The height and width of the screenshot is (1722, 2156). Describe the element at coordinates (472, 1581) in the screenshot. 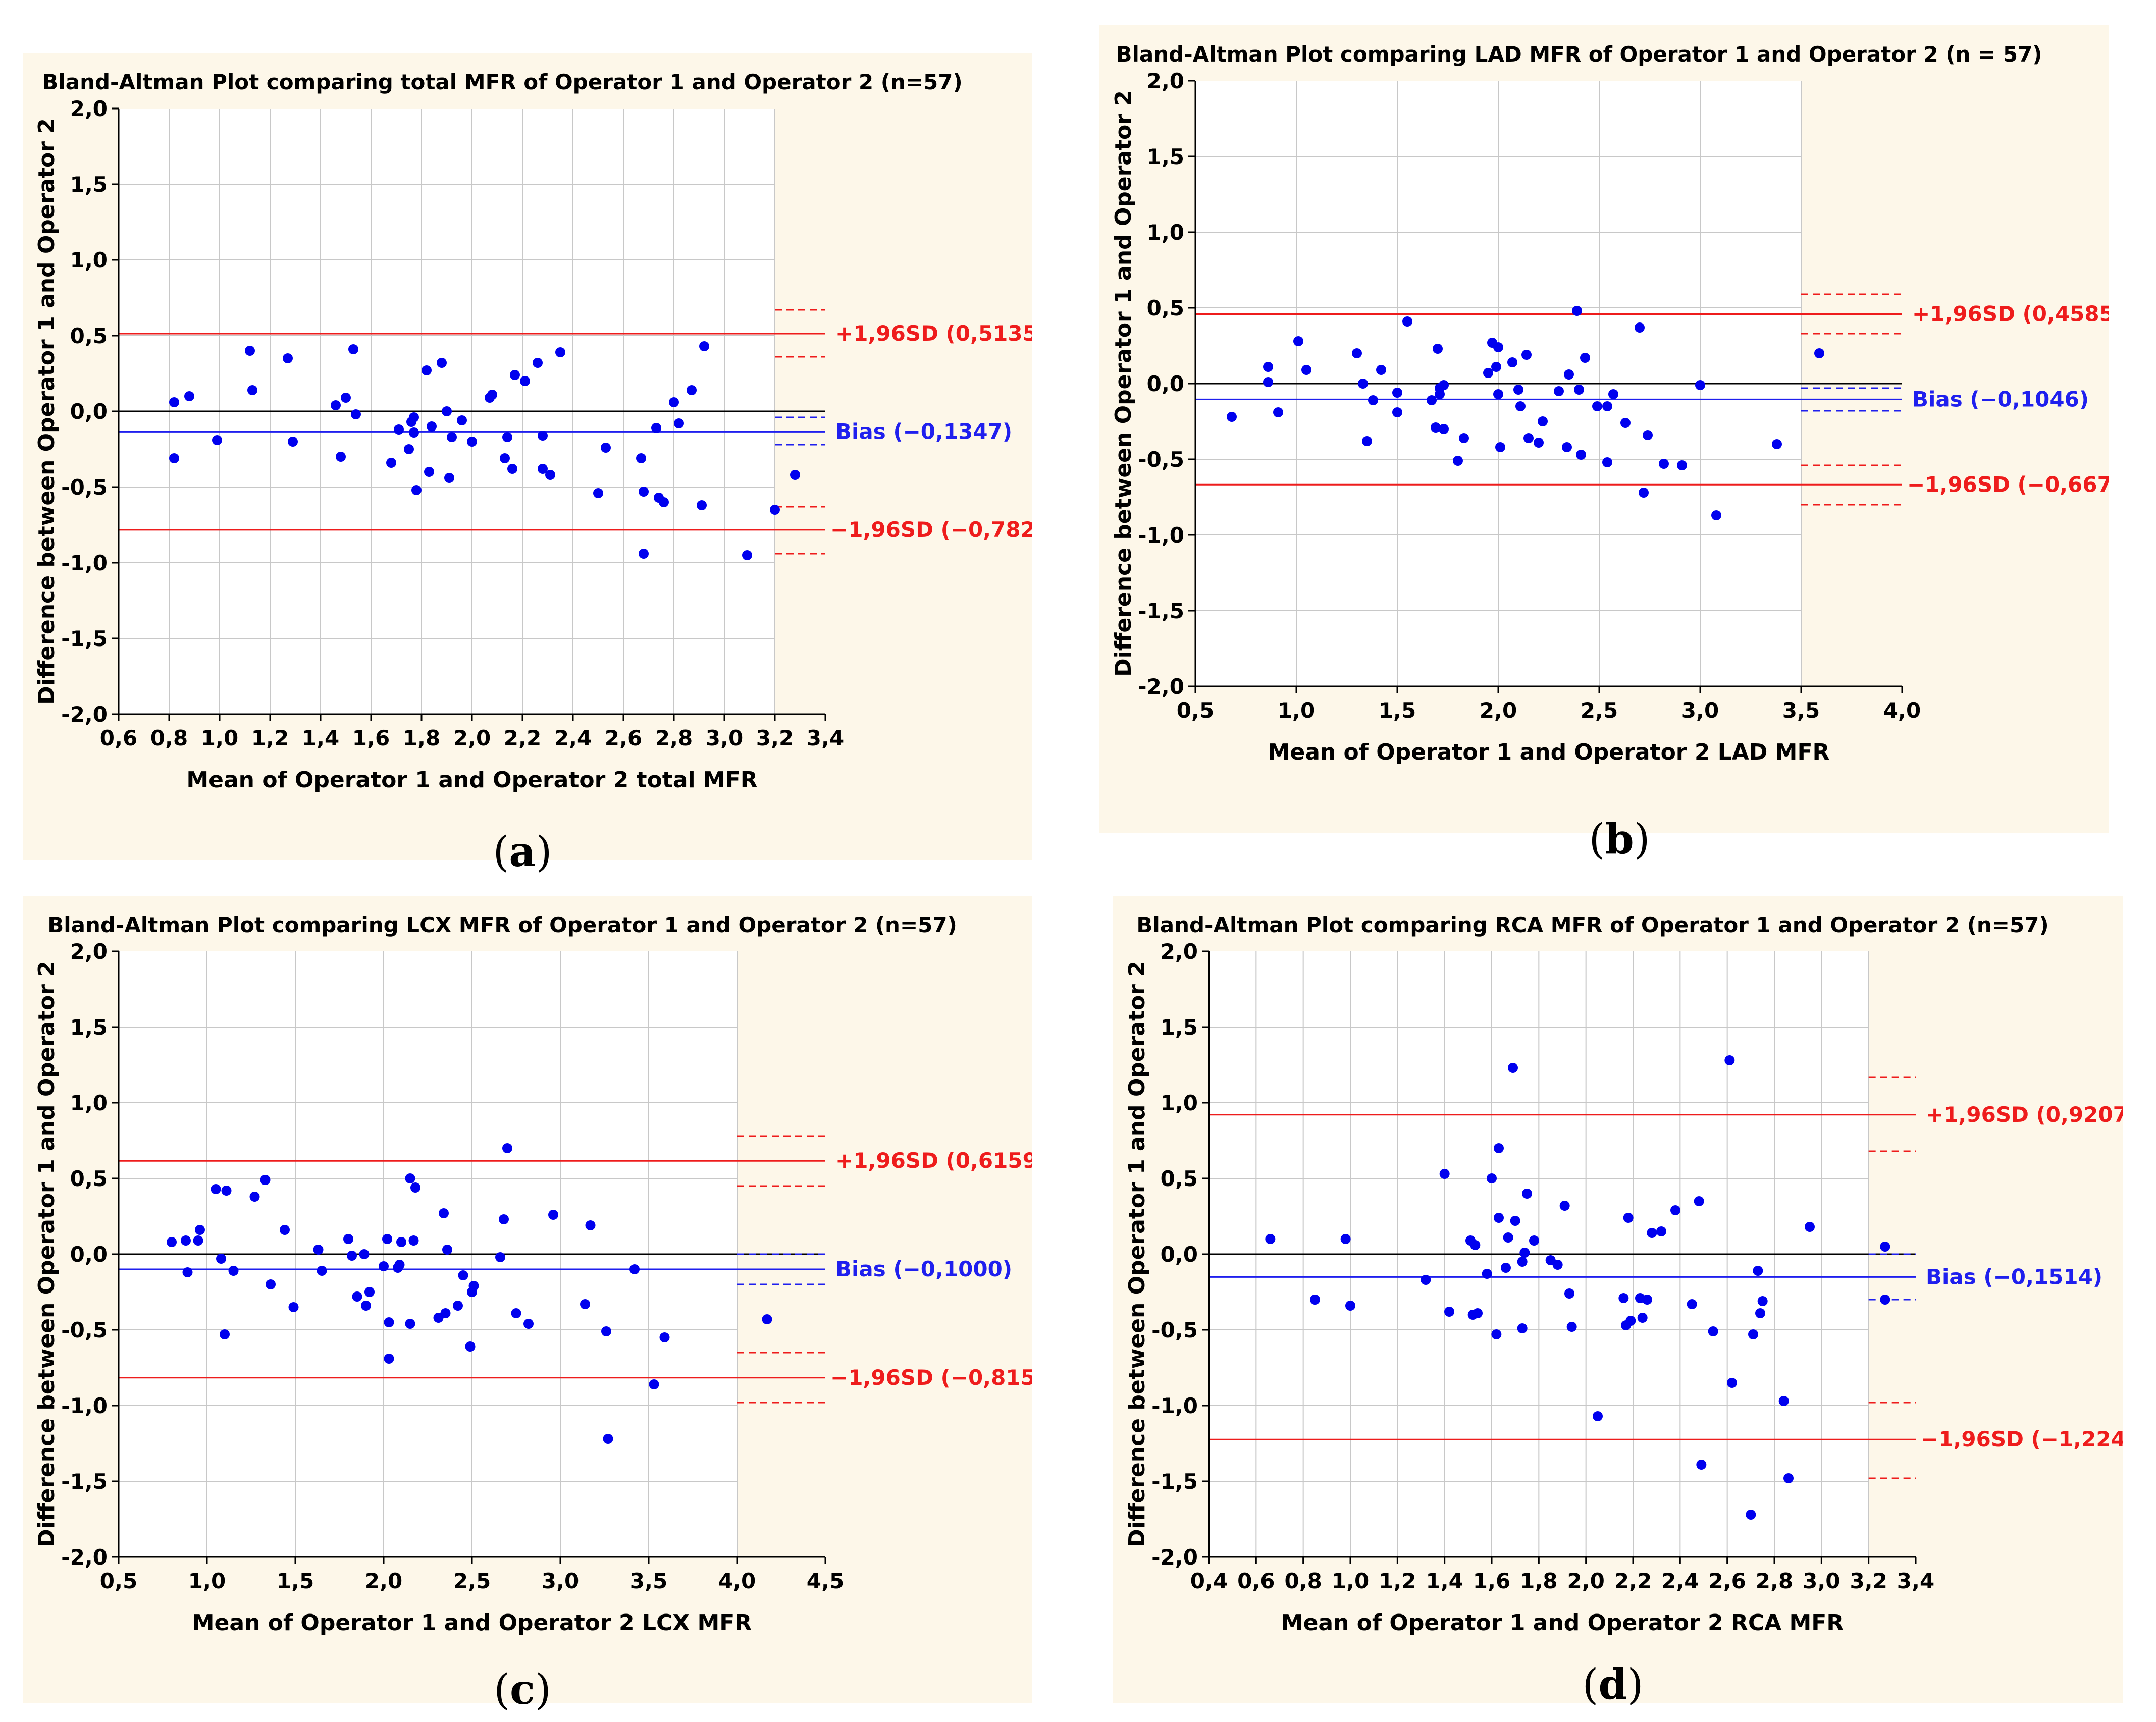

I see `x-tick-label: 2,5` at that location.